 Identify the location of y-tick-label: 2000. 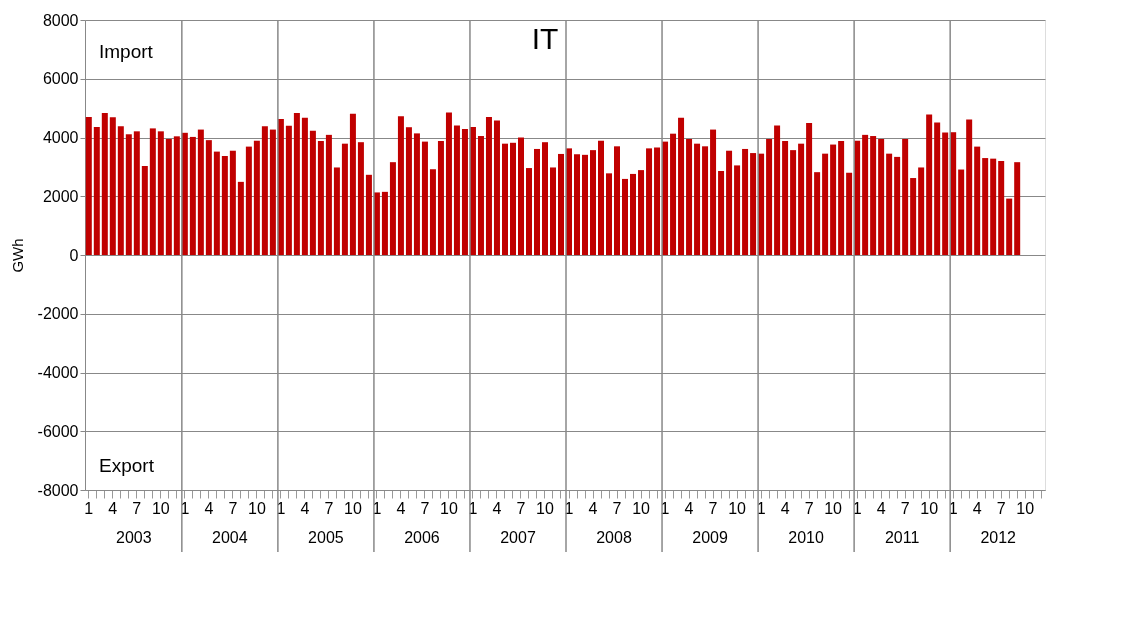
(60, 196).